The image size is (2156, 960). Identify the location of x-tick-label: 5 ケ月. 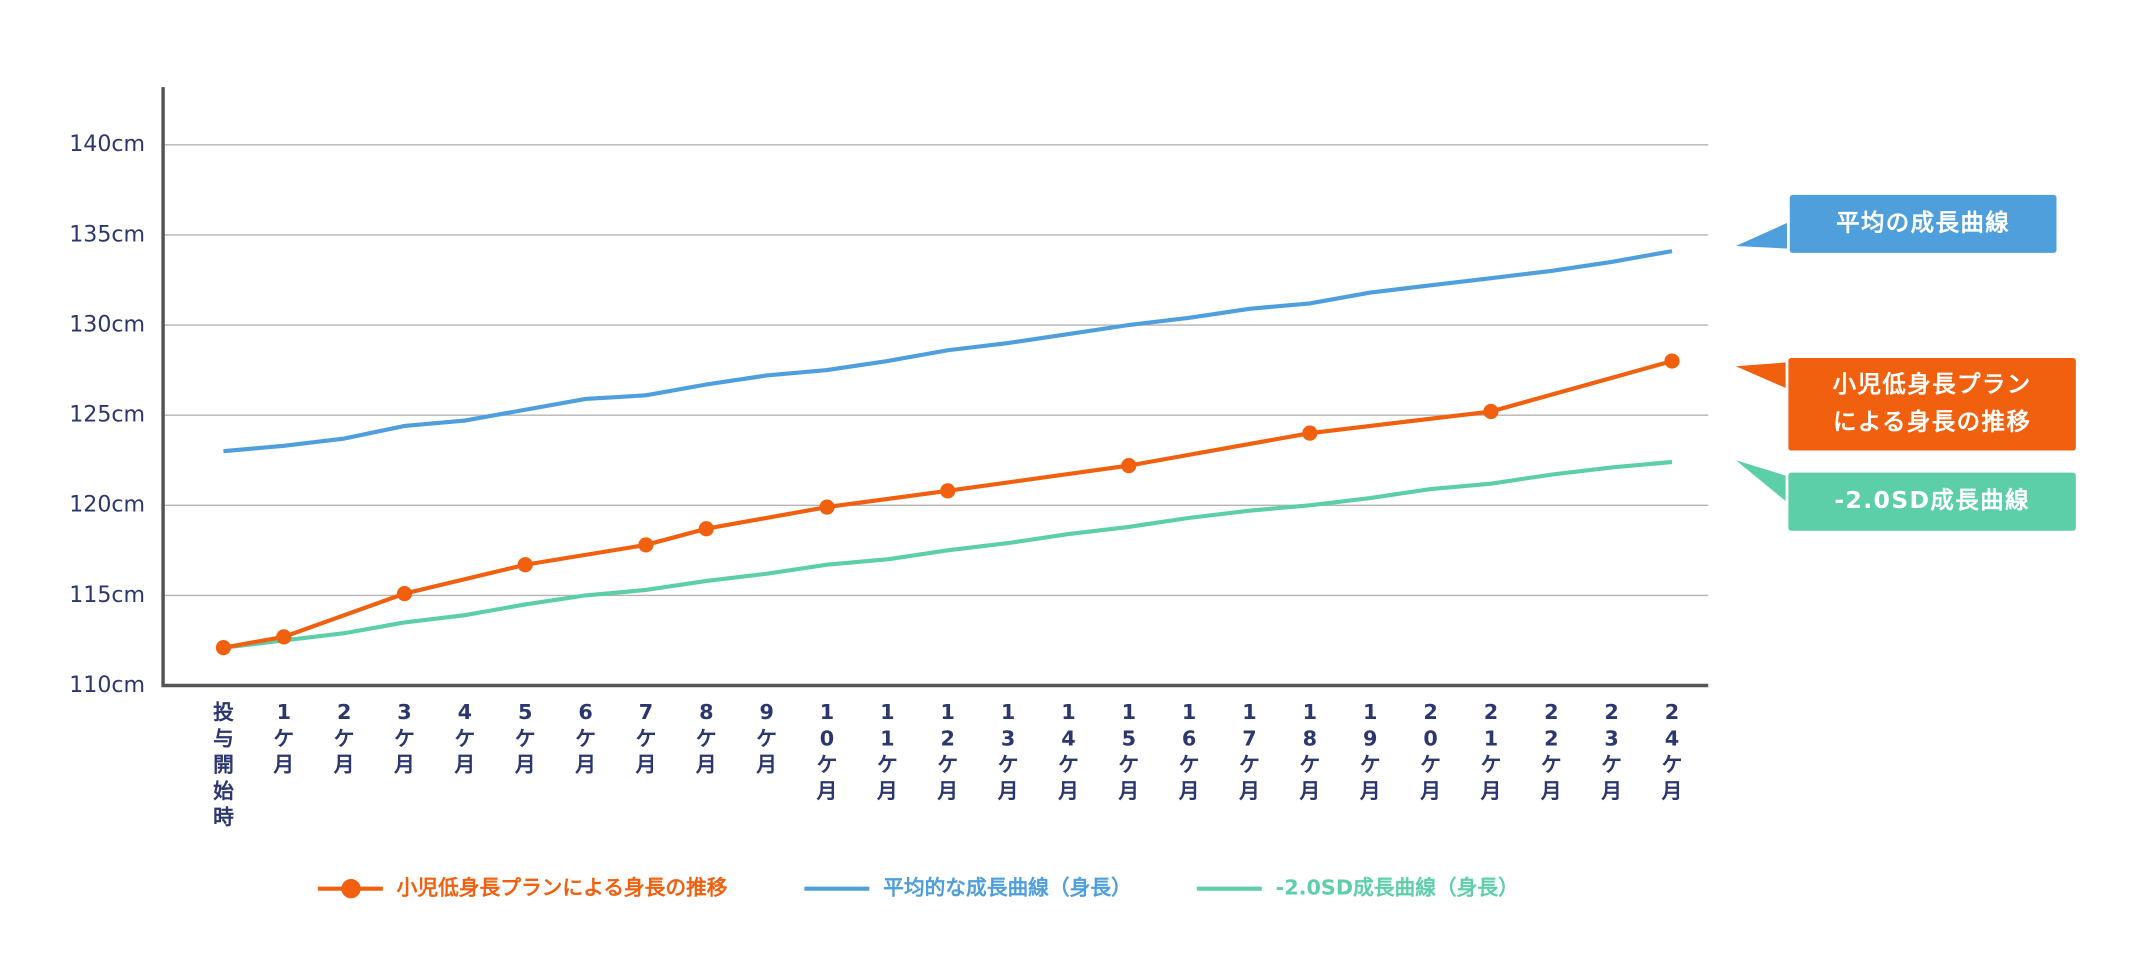
(525, 738).